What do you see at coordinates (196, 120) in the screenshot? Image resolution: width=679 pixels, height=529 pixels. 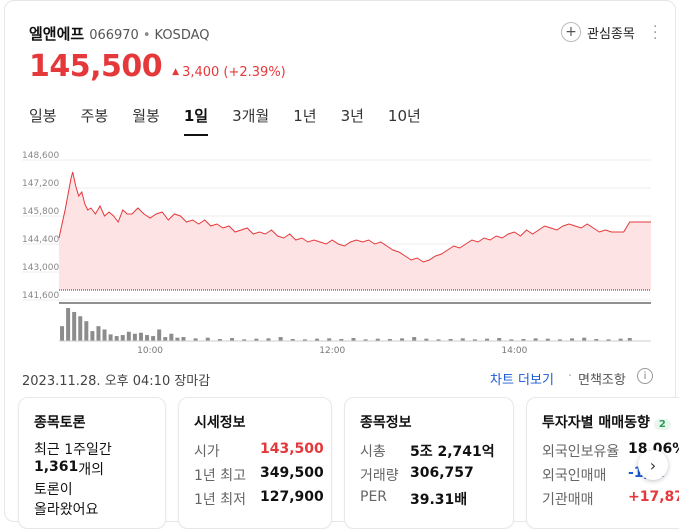 I see `tab-period: 1일` at bounding box center [196, 120].